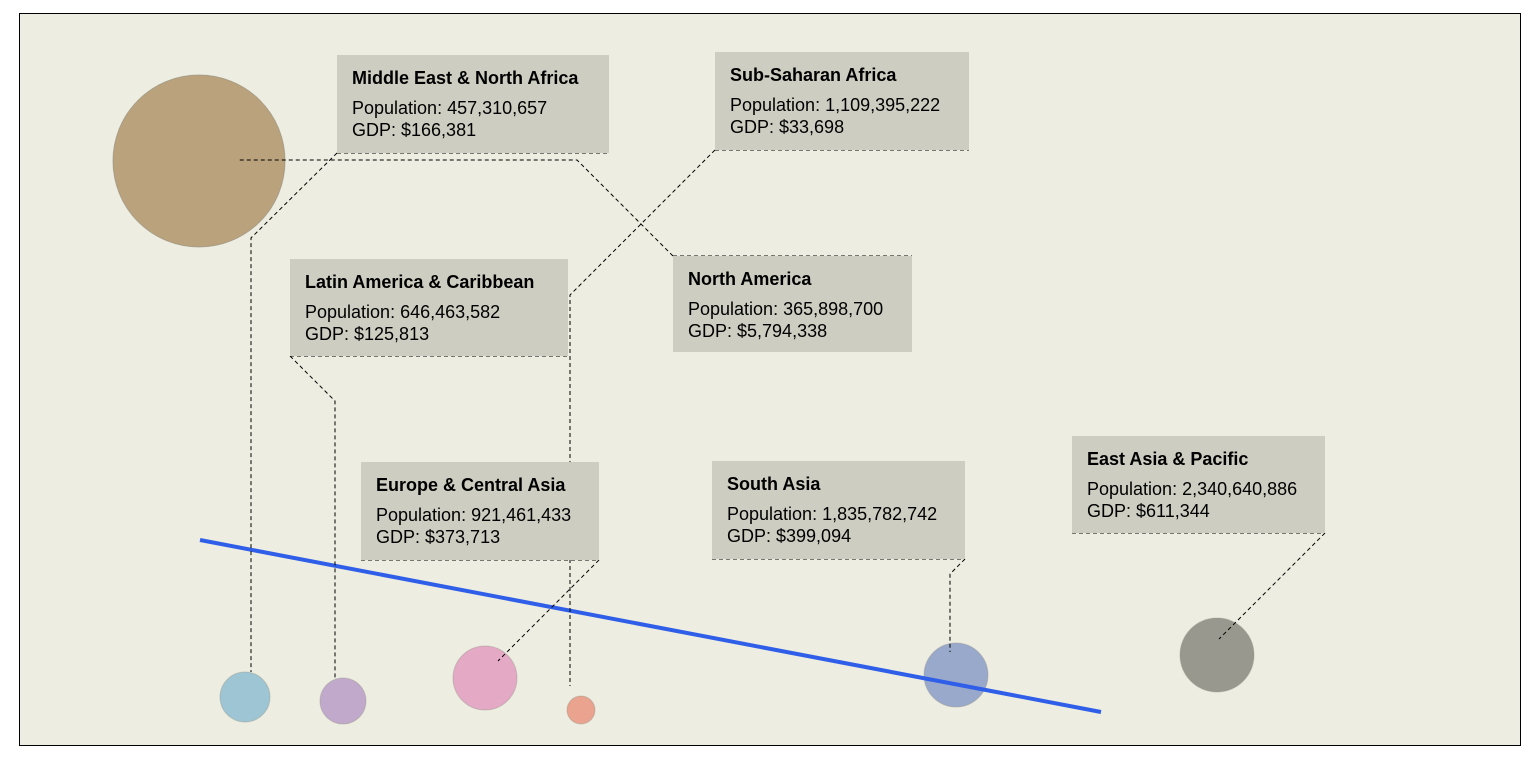 Image resolution: width=1536 pixels, height=768 pixels. I want to click on data-label-gdp: GDP: $166,381, so click(473, 130).